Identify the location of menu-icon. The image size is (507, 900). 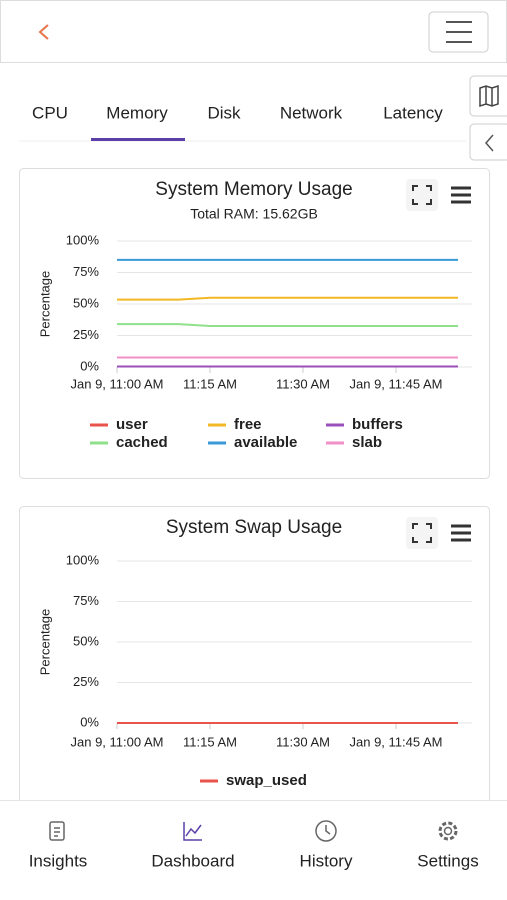
(459, 32).